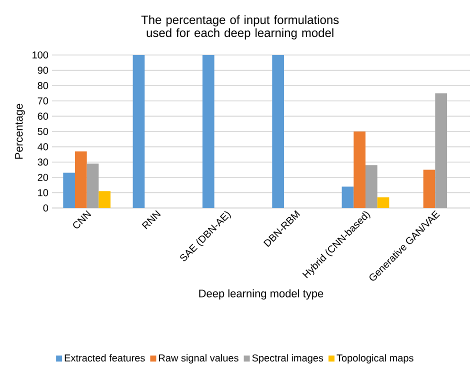 The height and width of the screenshot is (374, 474). What do you see at coordinates (43, 192) in the screenshot?
I see `y-tick-label: 10` at bounding box center [43, 192].